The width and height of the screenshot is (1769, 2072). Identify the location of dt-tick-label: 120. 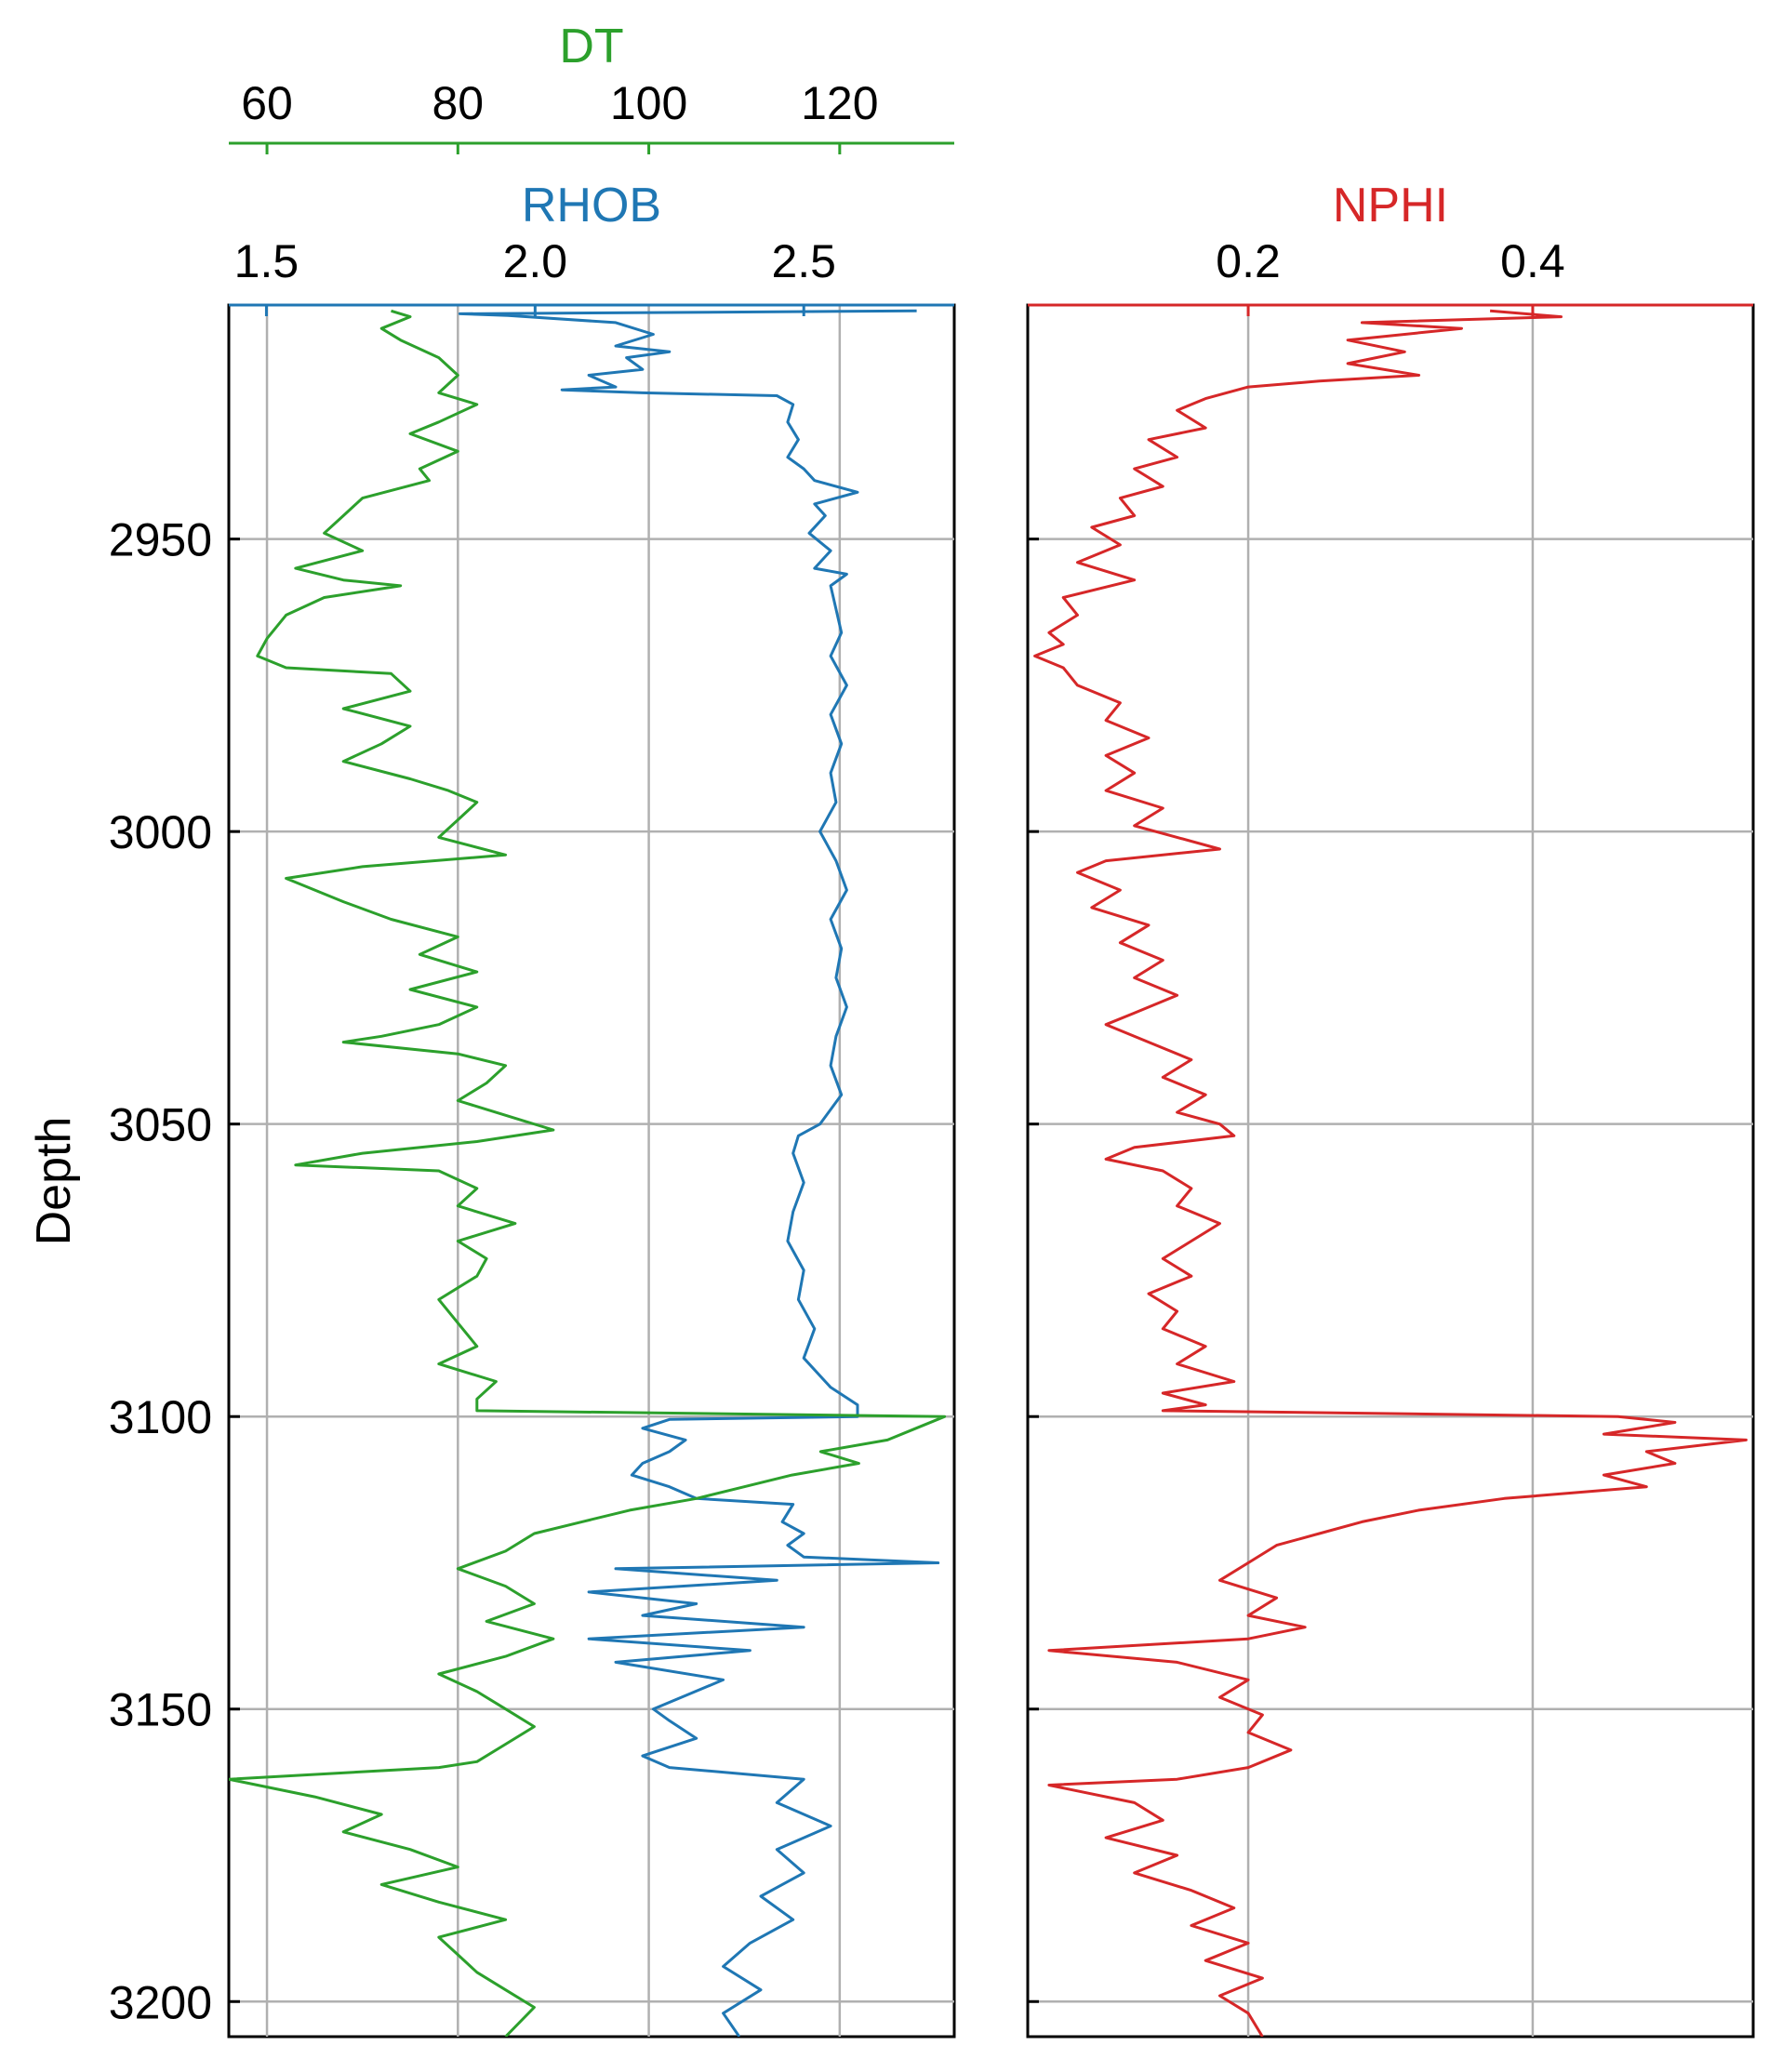
(839, 103).